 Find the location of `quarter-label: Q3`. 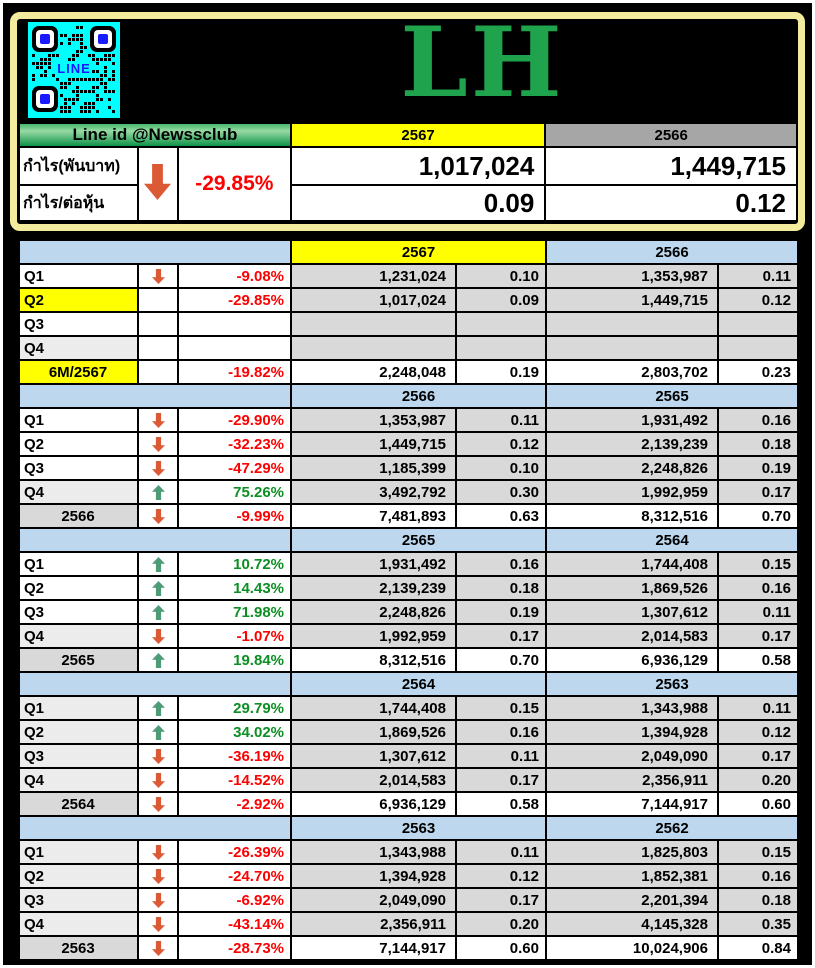

quarter-label: Q3 is located at coordinates (78, 756).